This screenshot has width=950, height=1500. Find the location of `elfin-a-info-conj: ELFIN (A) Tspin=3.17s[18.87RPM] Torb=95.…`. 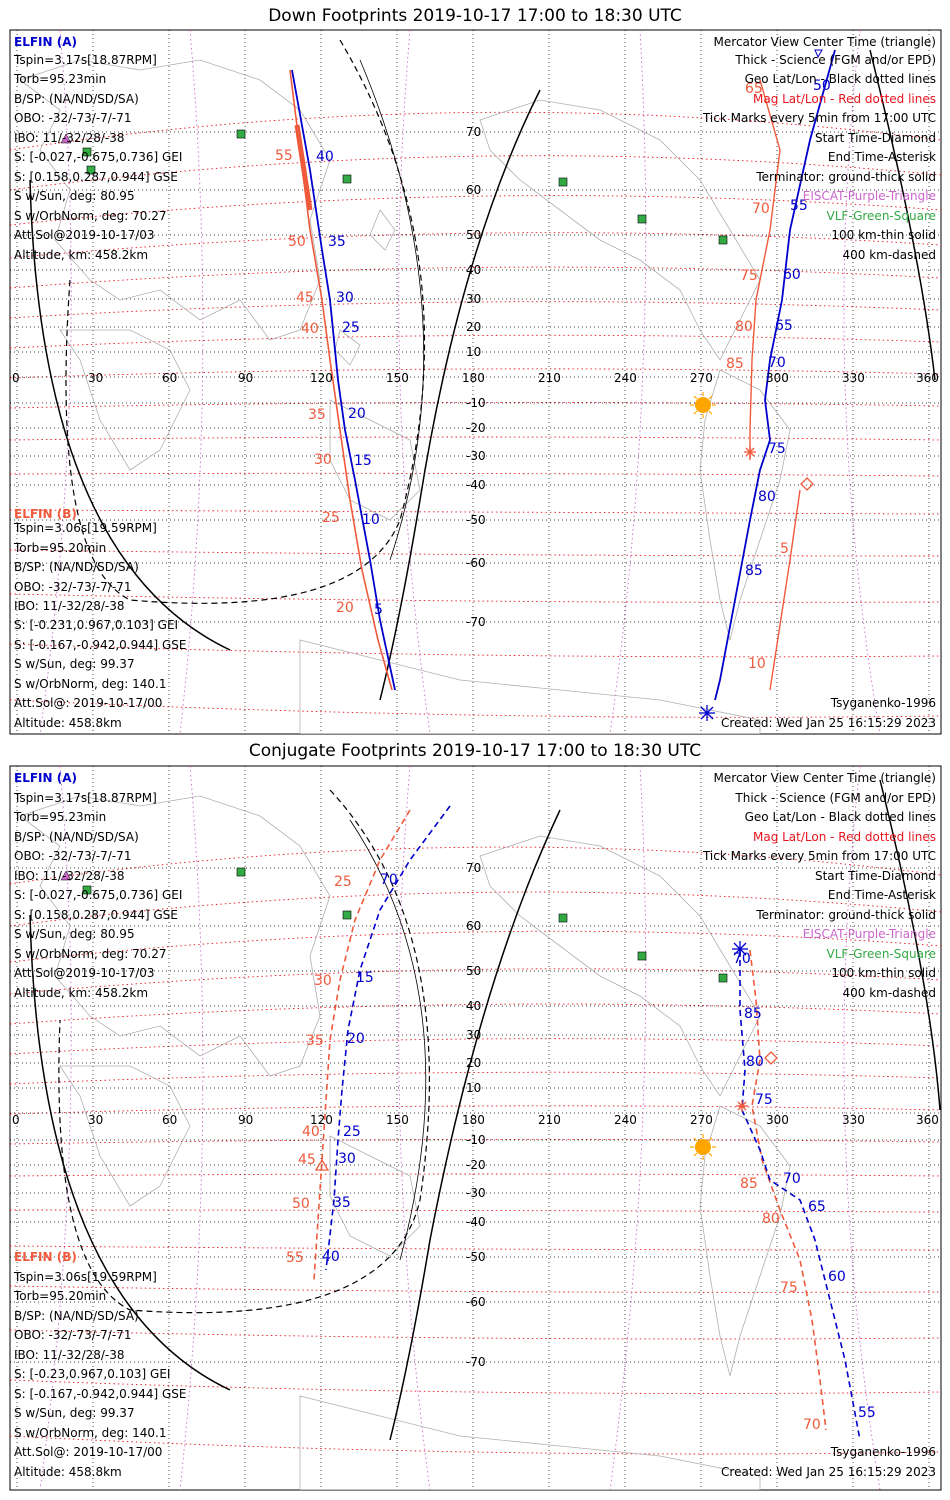

elfin-a-info-conj: ELFIN (A) Tspin=3.17s[18.87RPM] Torb=95.… is located at coordinates (97, 885).